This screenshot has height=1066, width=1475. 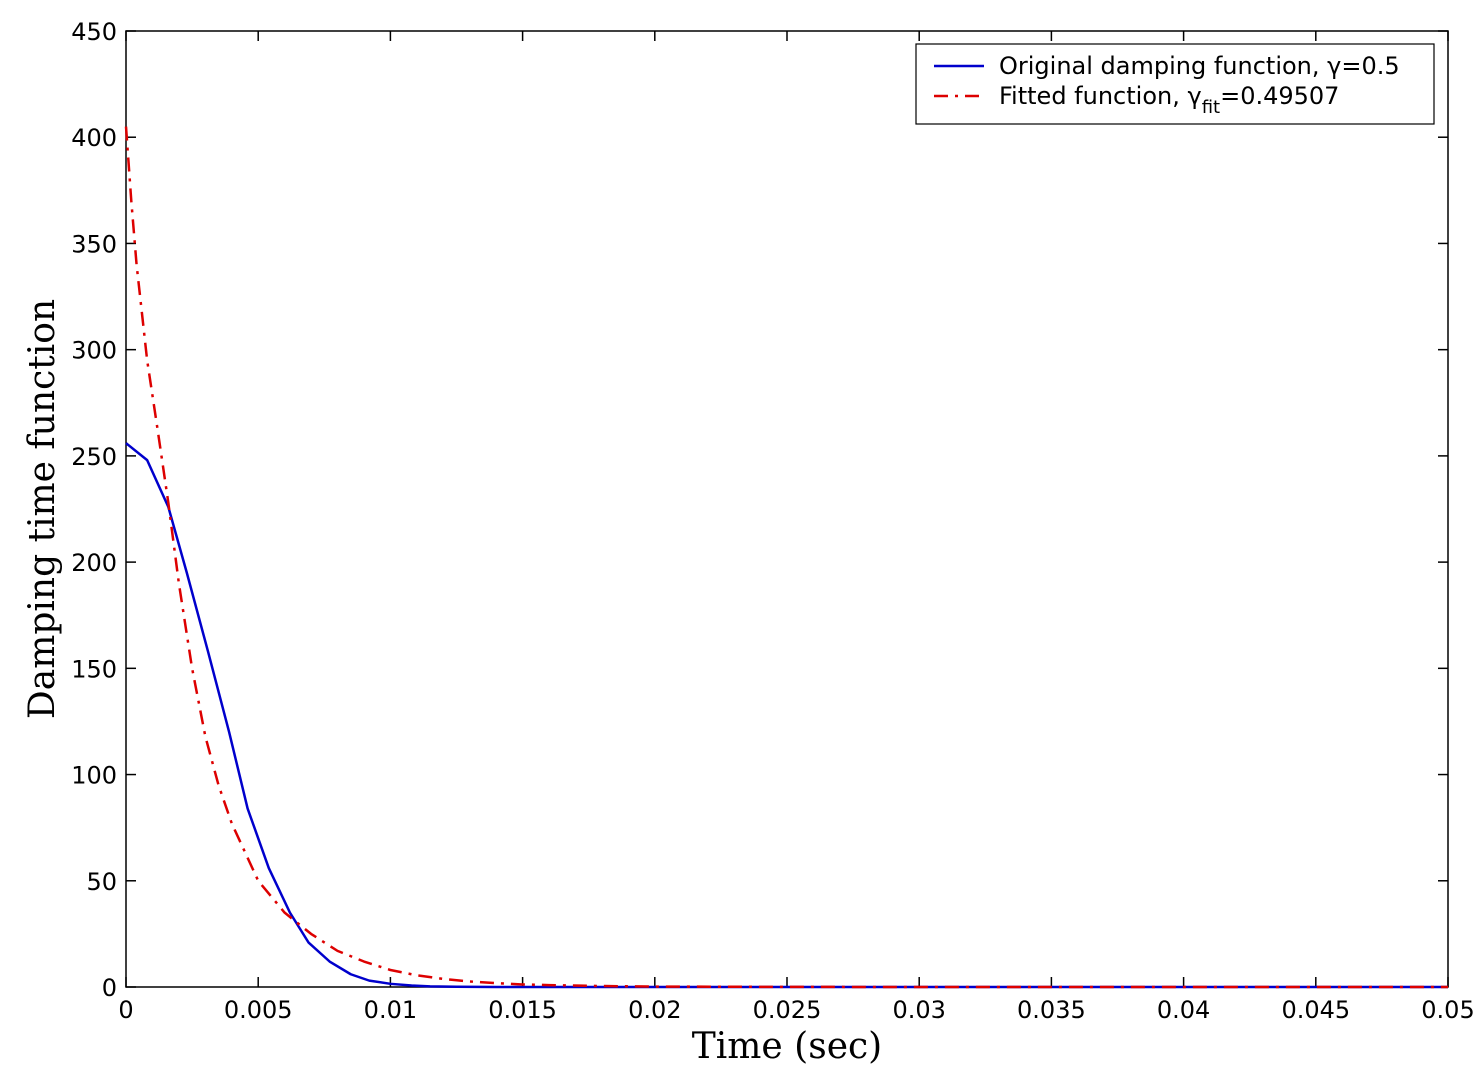 I want to click on y-tick-label: 200, so click(x=94, y=563).